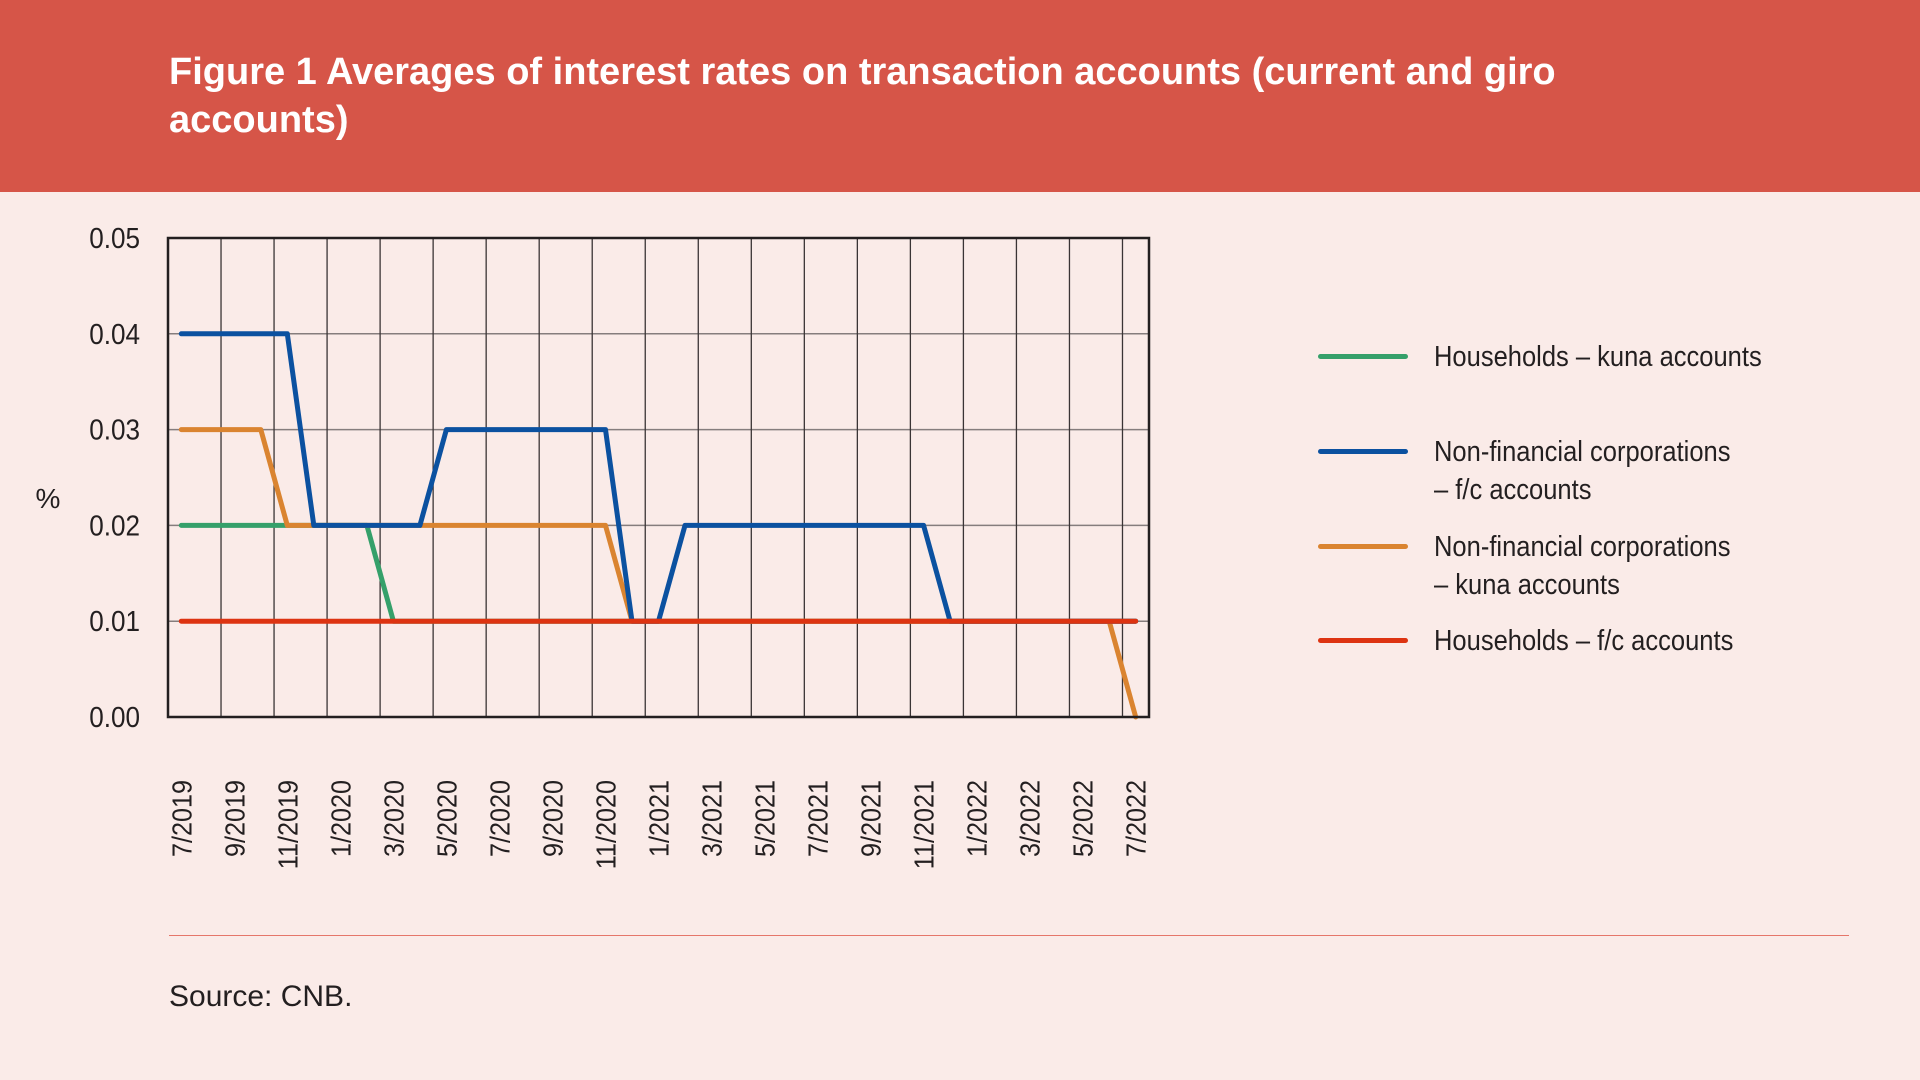 This screenshot has width=1920, height=1080. Describe the element at coordinates (553, 818) in the screenshot. I see `x-tick-label: 9/2020` at that location.